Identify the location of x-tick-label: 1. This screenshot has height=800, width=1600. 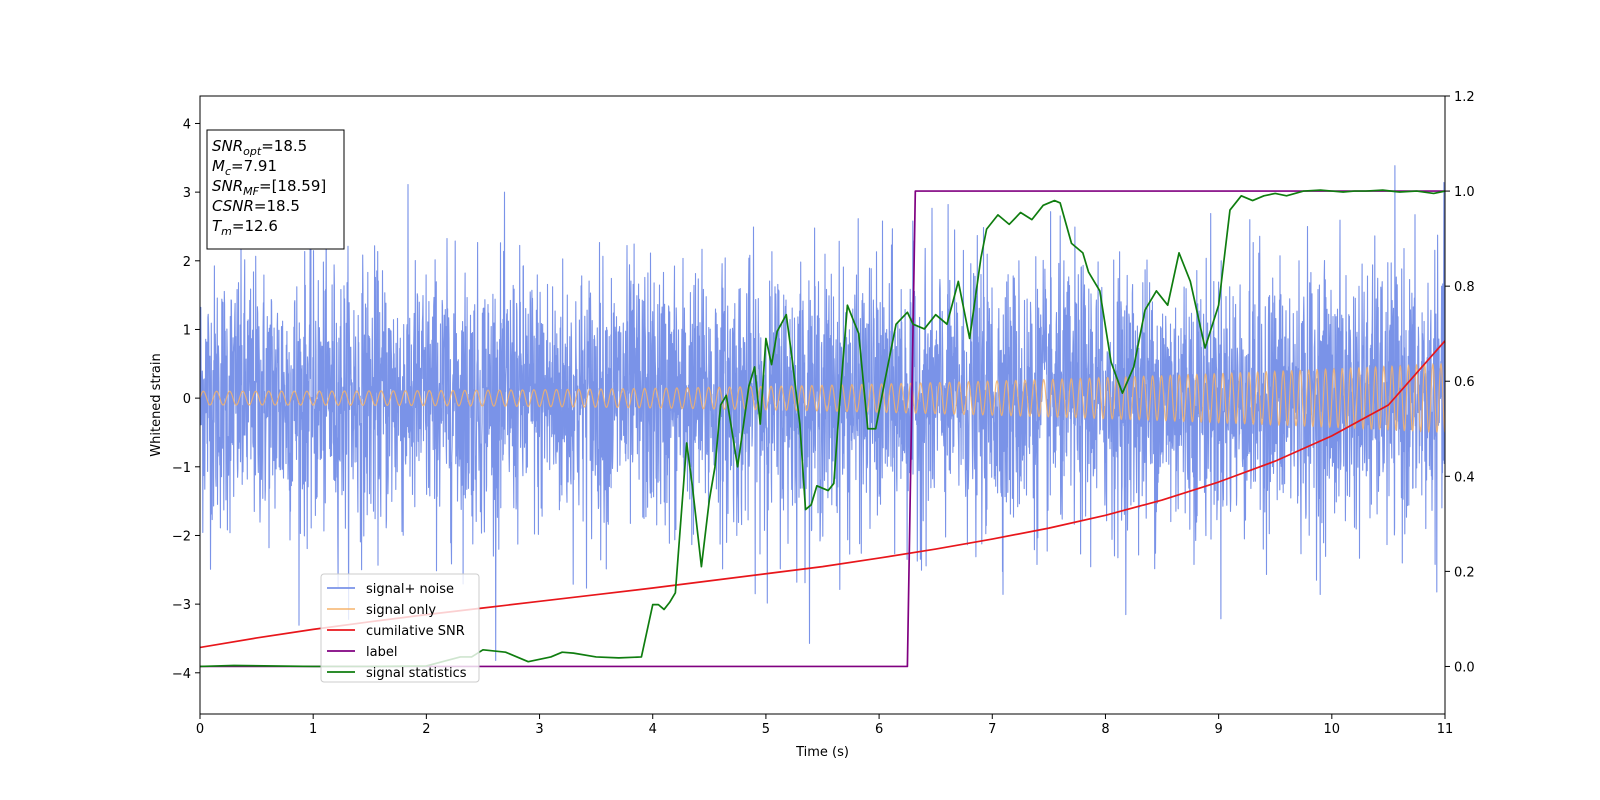
(313, 729).